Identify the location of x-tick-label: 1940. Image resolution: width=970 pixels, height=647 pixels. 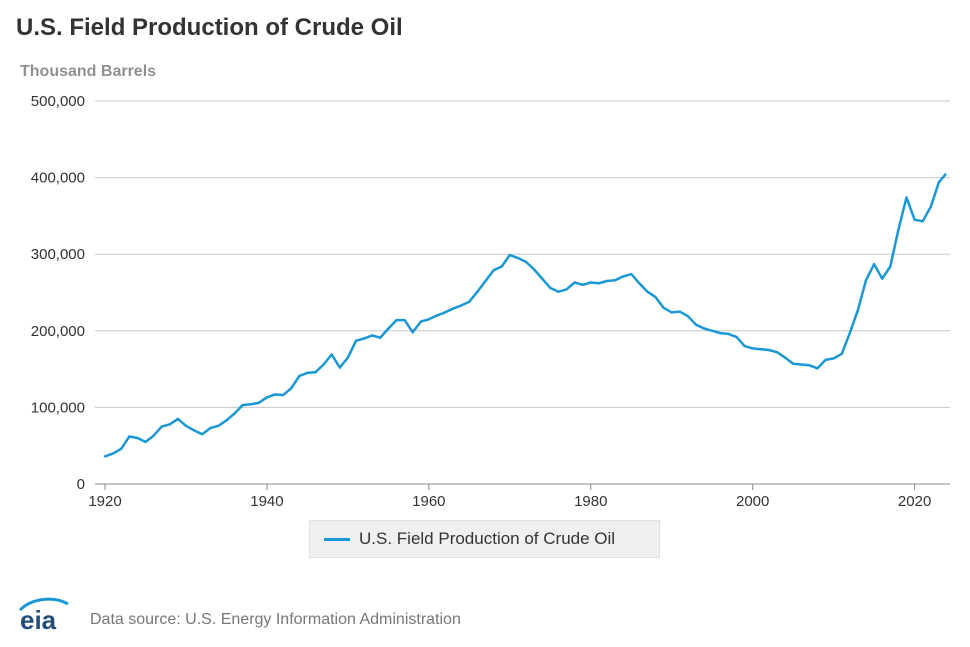
(266, 501).